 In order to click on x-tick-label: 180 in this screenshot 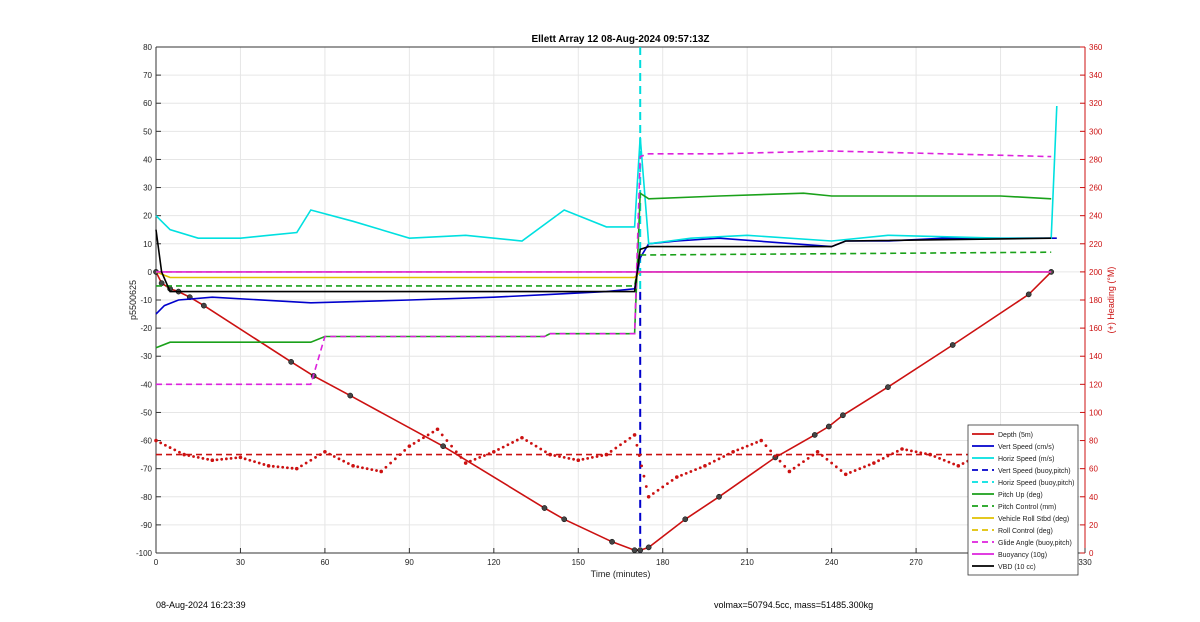, I will do `click(663, 562)`.